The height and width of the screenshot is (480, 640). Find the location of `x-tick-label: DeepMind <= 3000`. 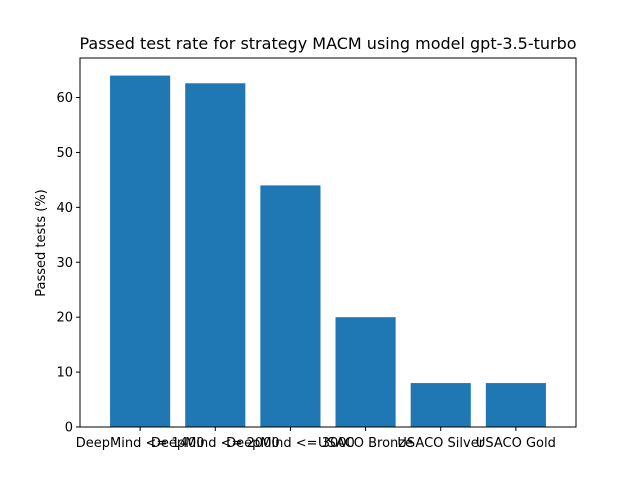

x-tick-label: DeepMind <= 3000 is located at coordinates (290, 443).